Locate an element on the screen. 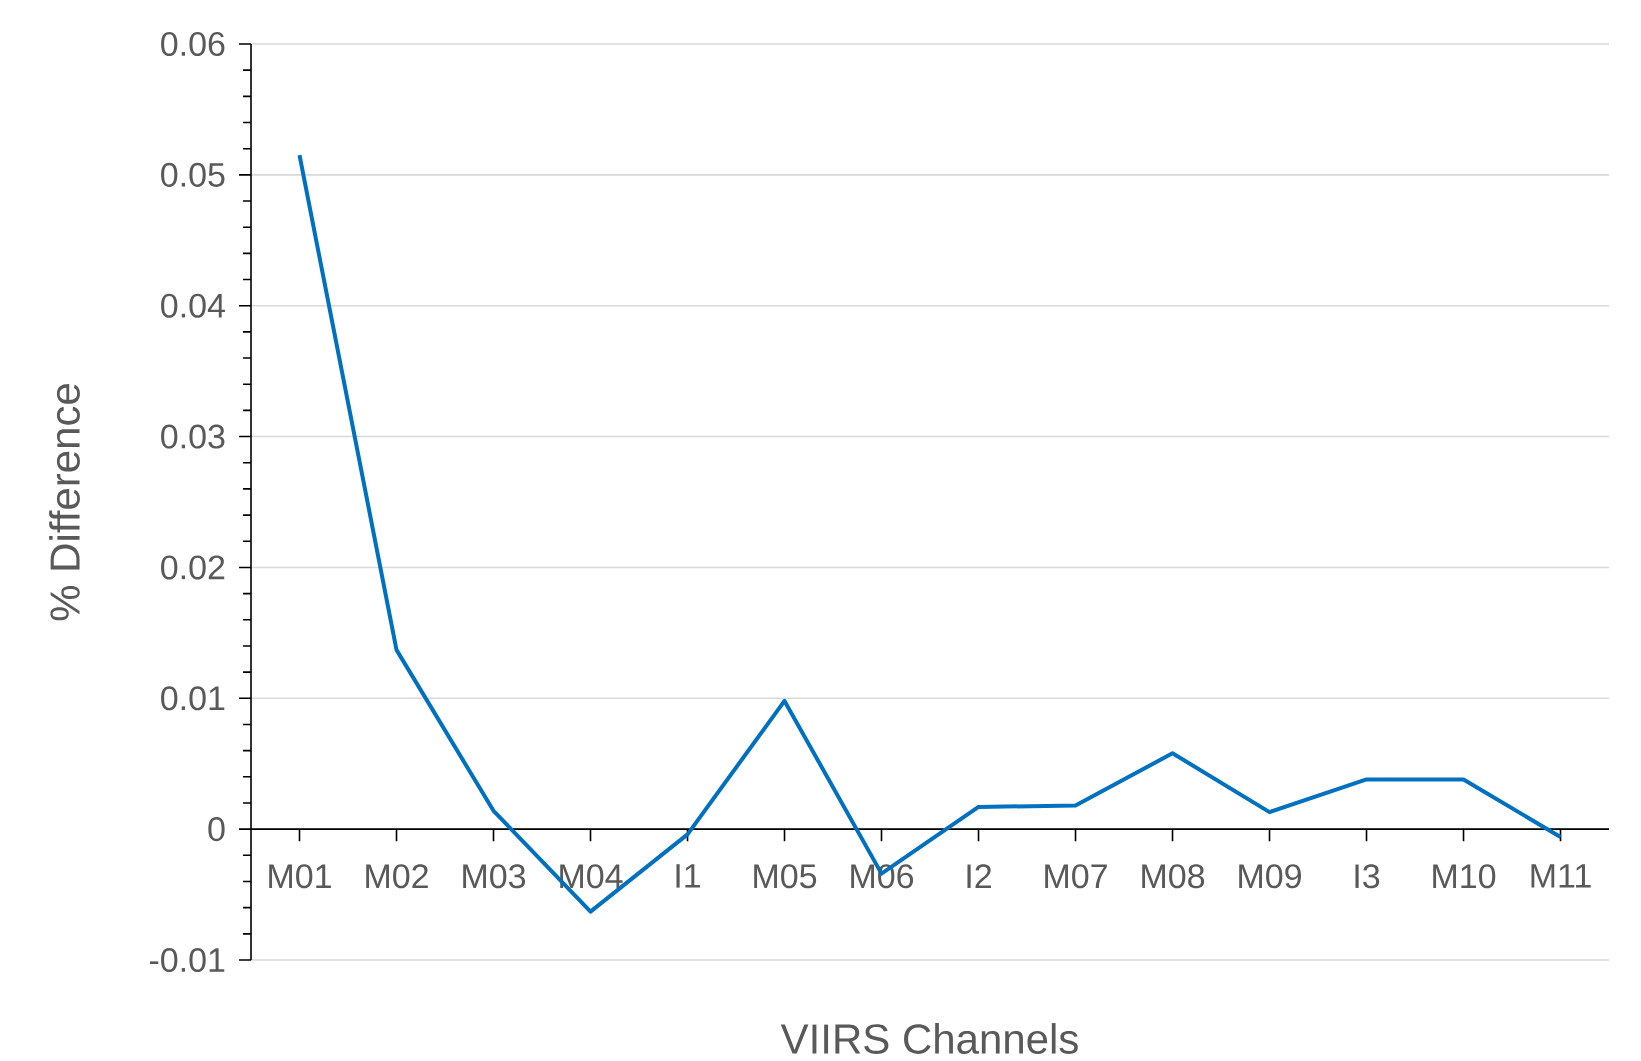 This screenshot has width=1641, height=1061. x-tick-label: M08 is located at coordinates (1173, 876).